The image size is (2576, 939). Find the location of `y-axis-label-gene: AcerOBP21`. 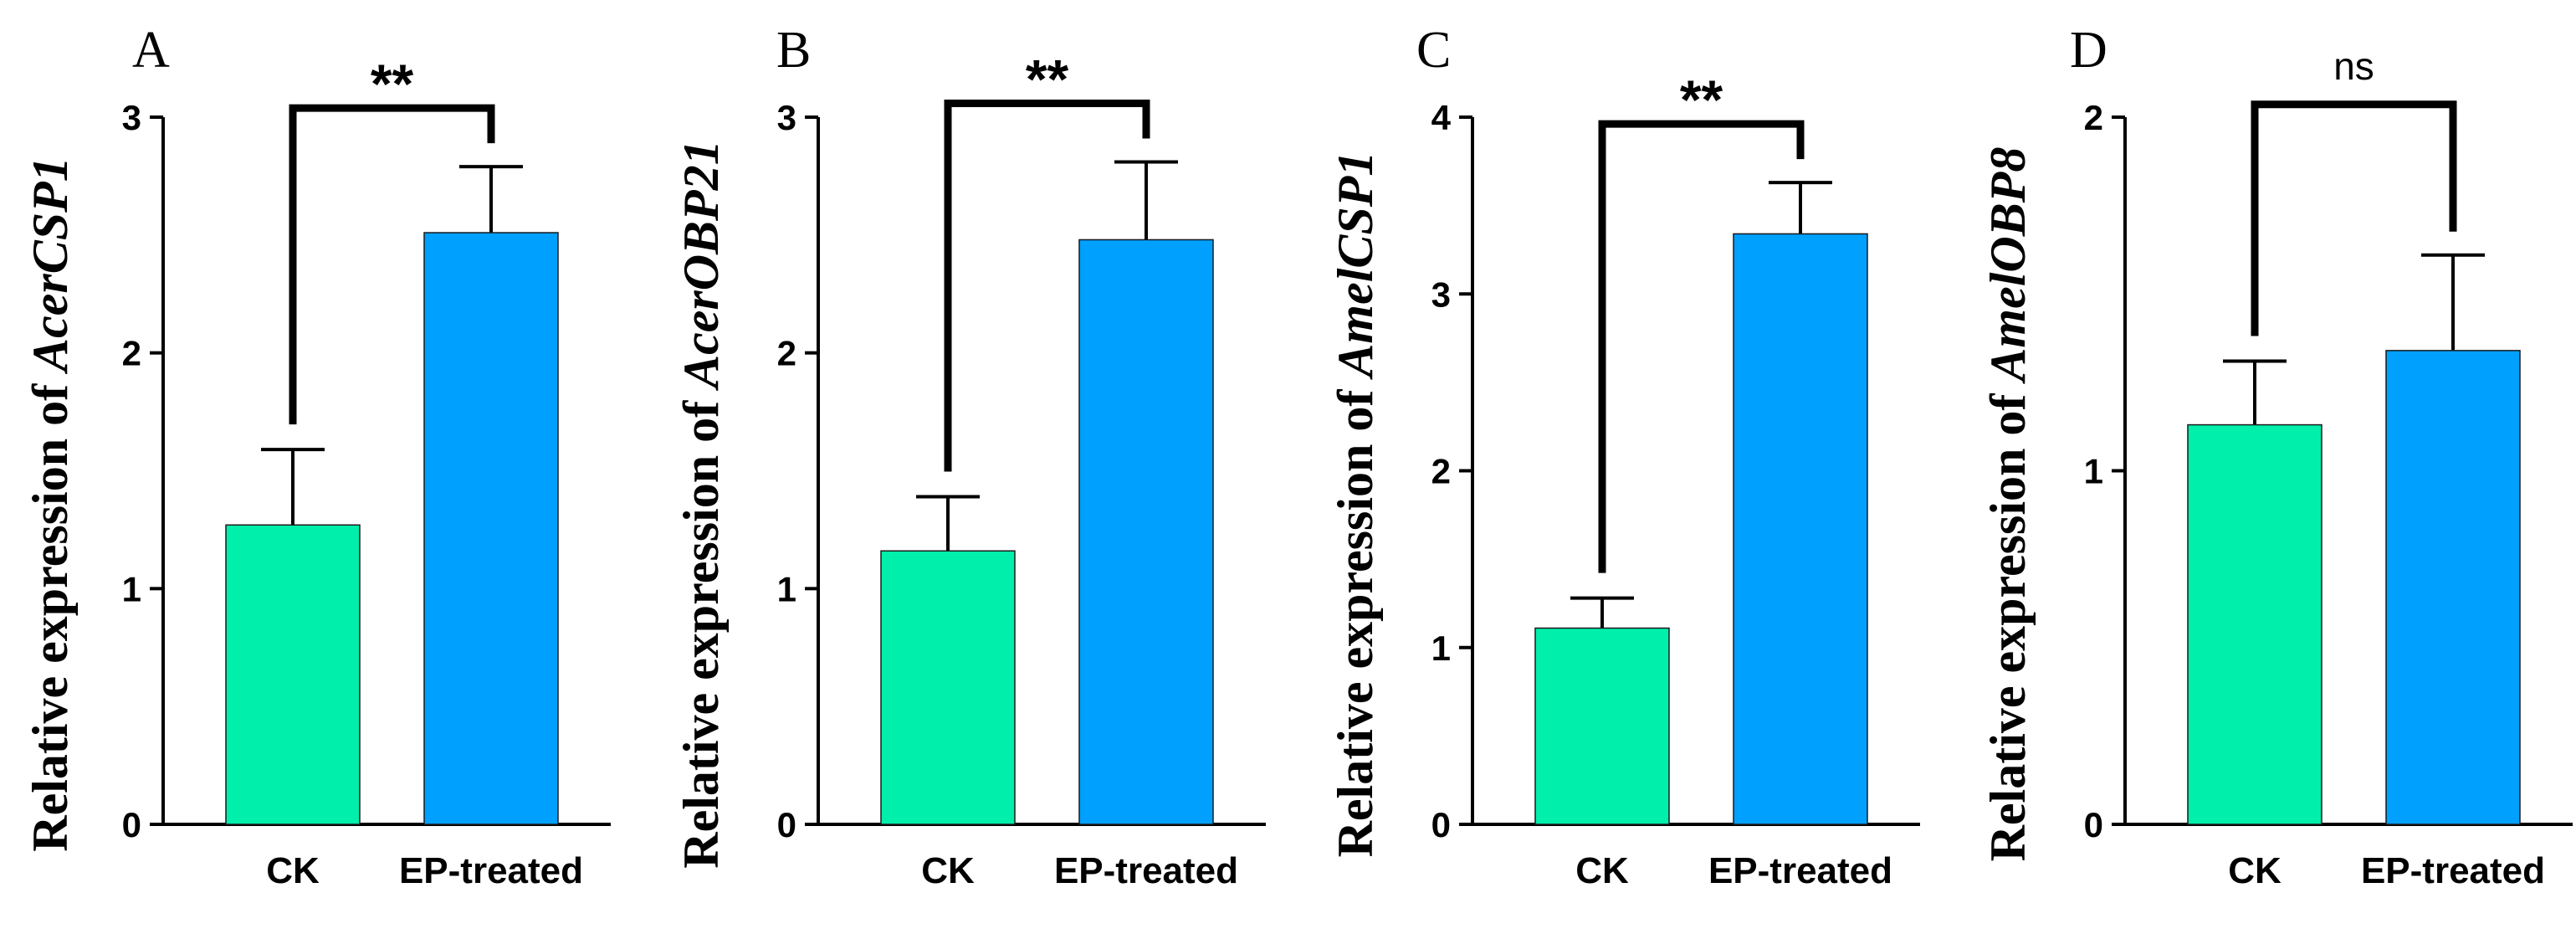

y-axis-label-gene: AcerOBP21 is located at coordinates (701, 266).